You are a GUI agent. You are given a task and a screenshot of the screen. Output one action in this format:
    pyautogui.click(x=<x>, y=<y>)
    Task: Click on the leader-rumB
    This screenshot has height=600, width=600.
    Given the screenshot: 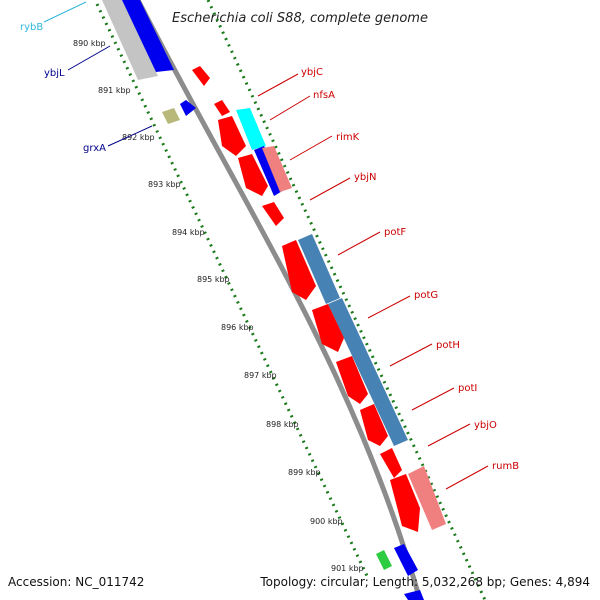 What is the action you would take?
    pyautogui.click(x=467, y=477)
    